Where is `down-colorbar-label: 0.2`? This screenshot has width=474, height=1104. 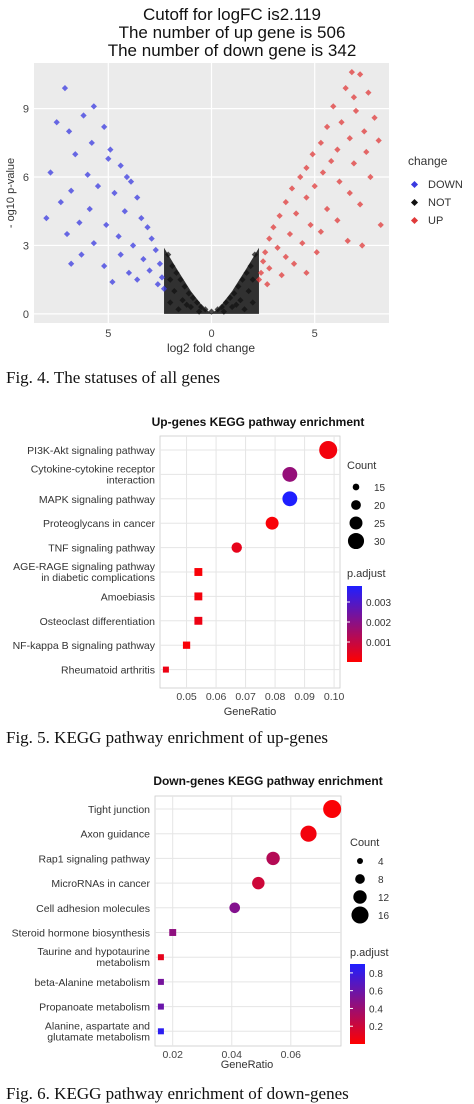 down-colorbar-label: 0.2 is located at coordinates (376, 1027).